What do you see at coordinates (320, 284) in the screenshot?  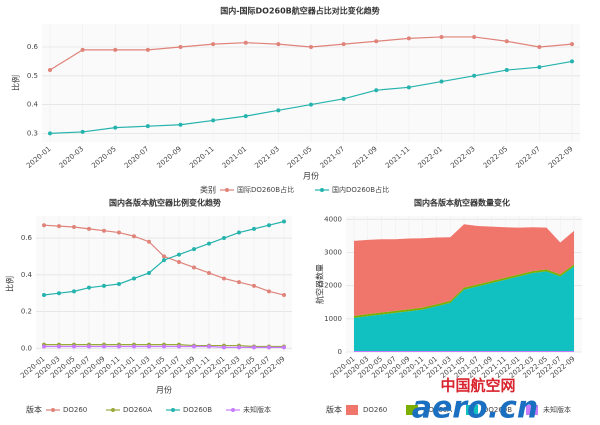 I see `y-axis-title: 航空器数量` at bounding box center [320, 284].